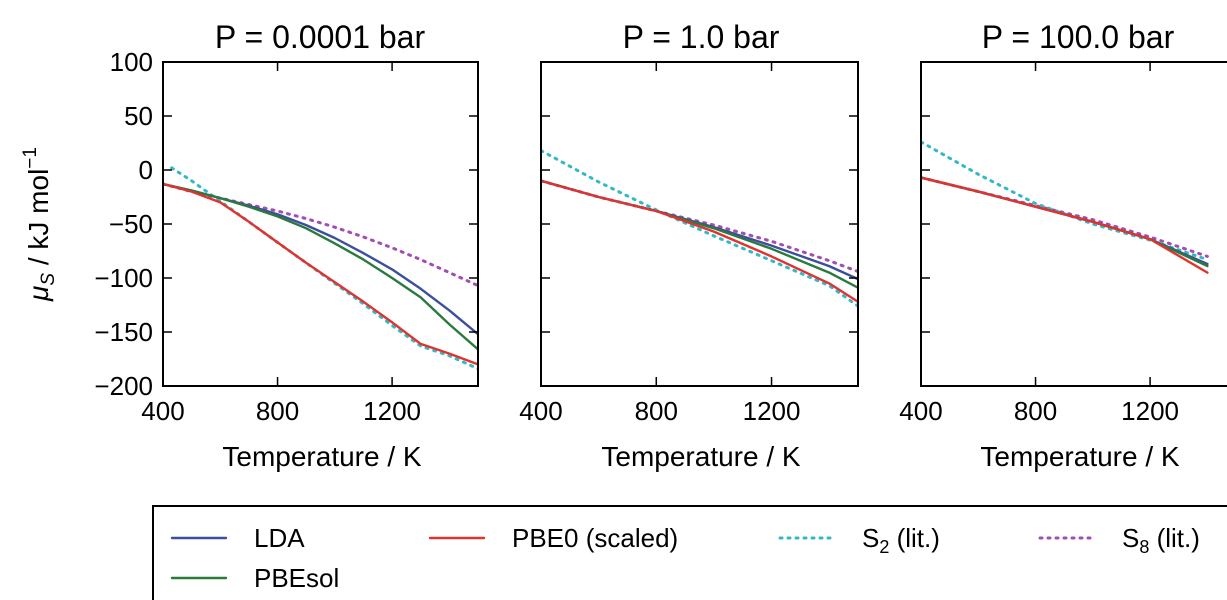 This screenshot has height=600, width=1227. I want to click on legend-entries: LDA PBE0 (scaled) S2 (lit.) S8 (lit.) PBEsol, so click(685, 558).